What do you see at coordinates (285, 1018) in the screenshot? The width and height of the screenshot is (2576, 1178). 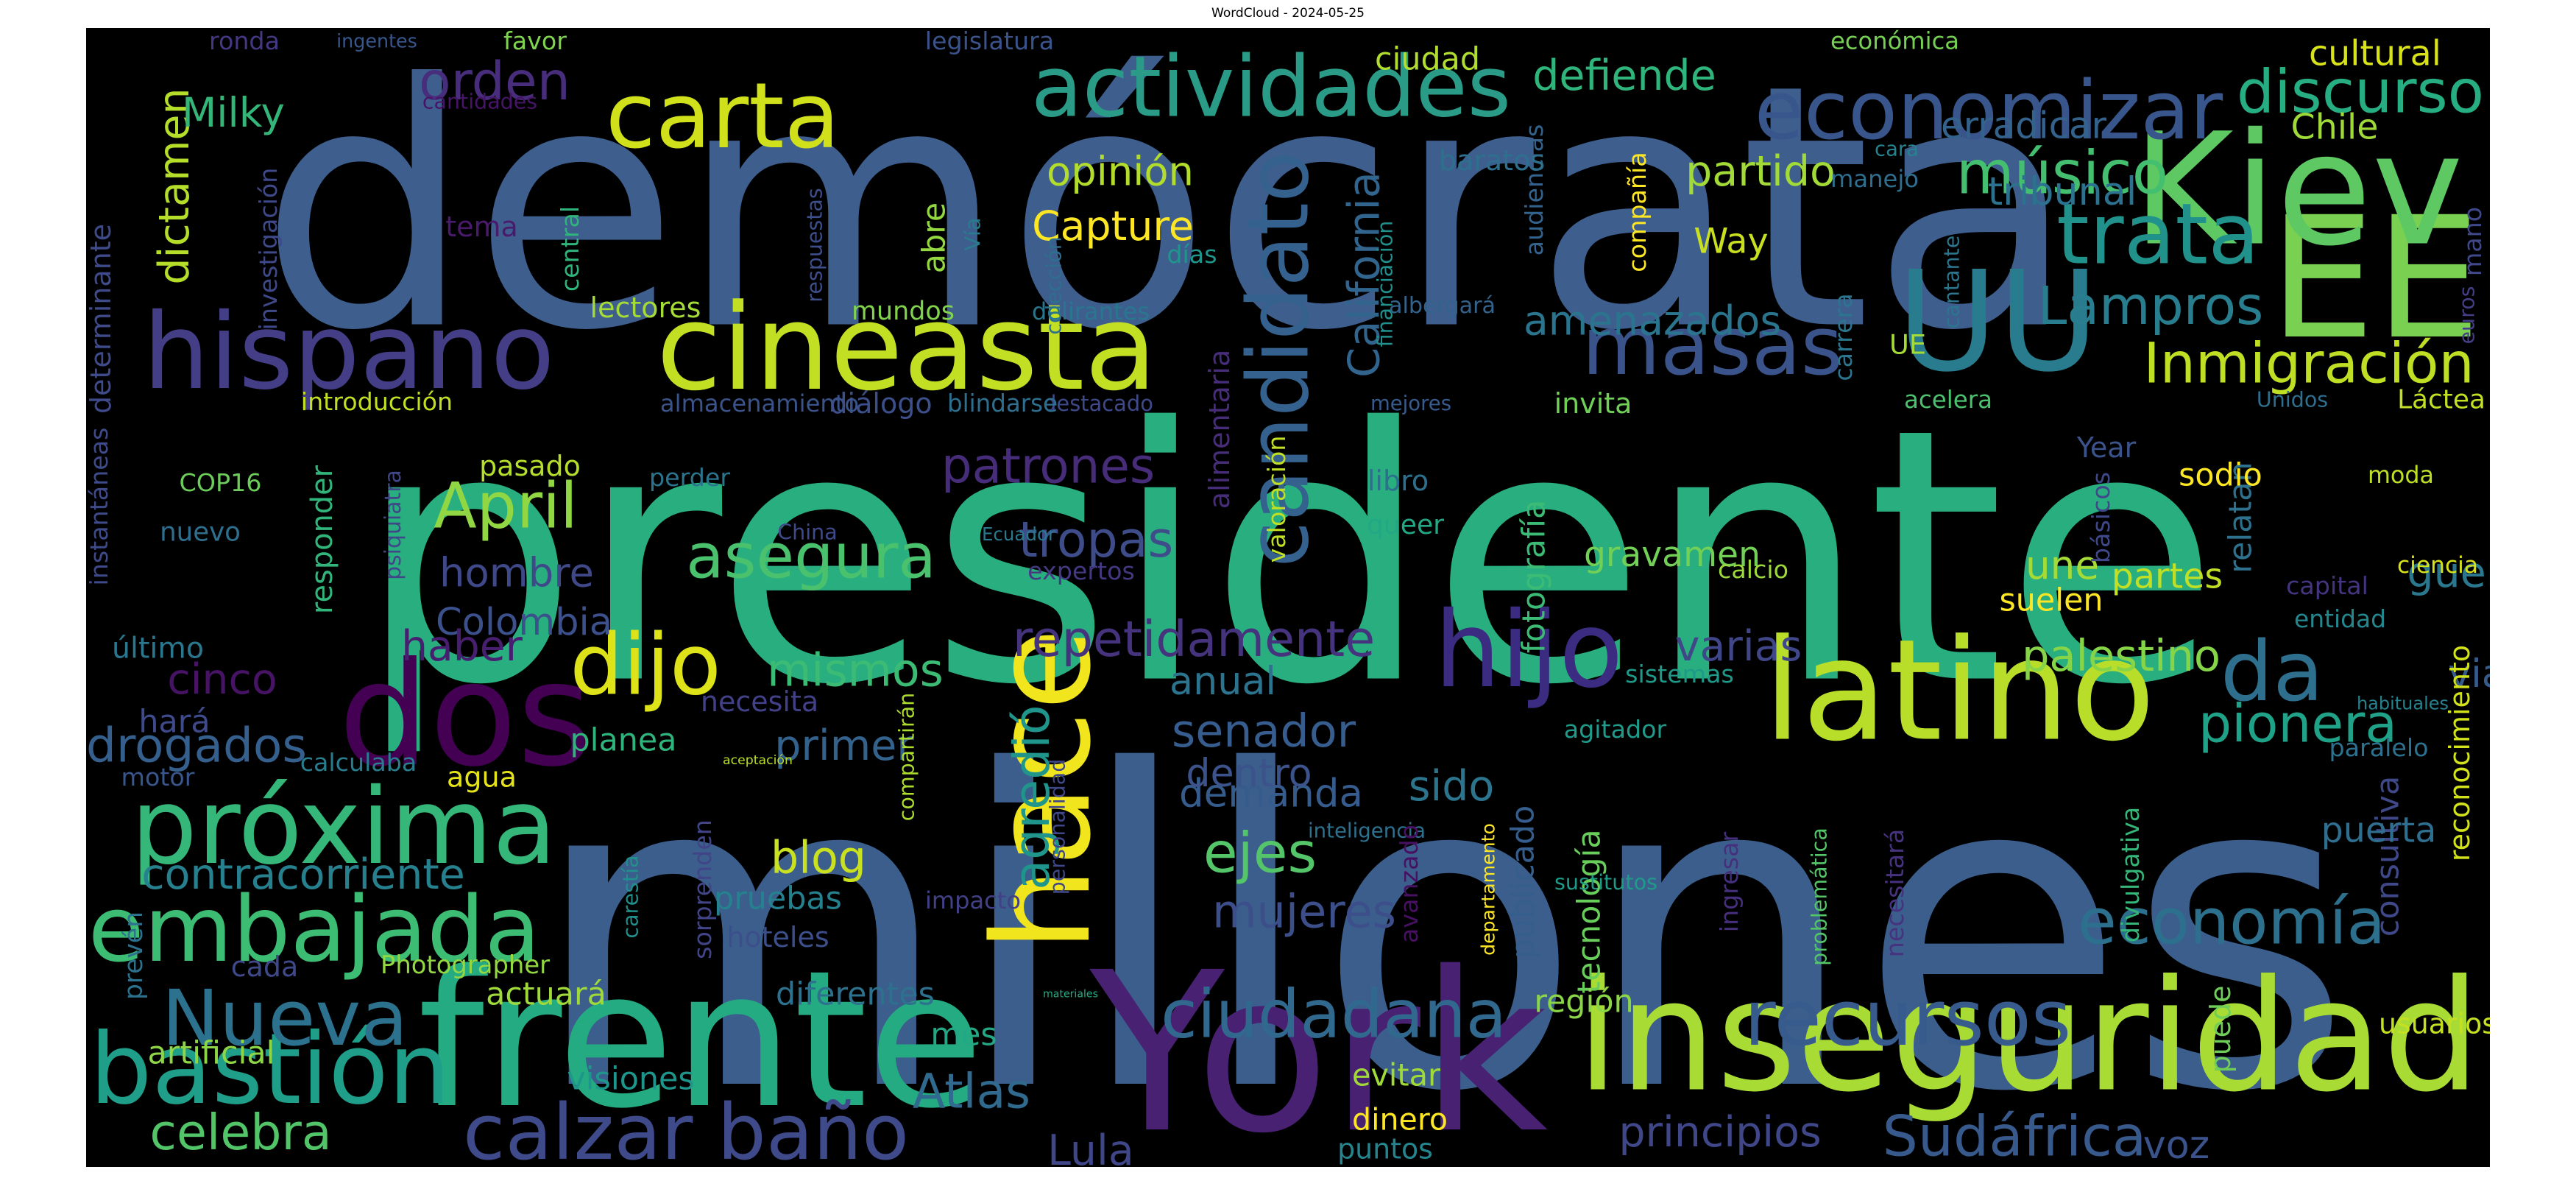 I see `word-nueva: Nueva` at bounding box center [285, 1018].